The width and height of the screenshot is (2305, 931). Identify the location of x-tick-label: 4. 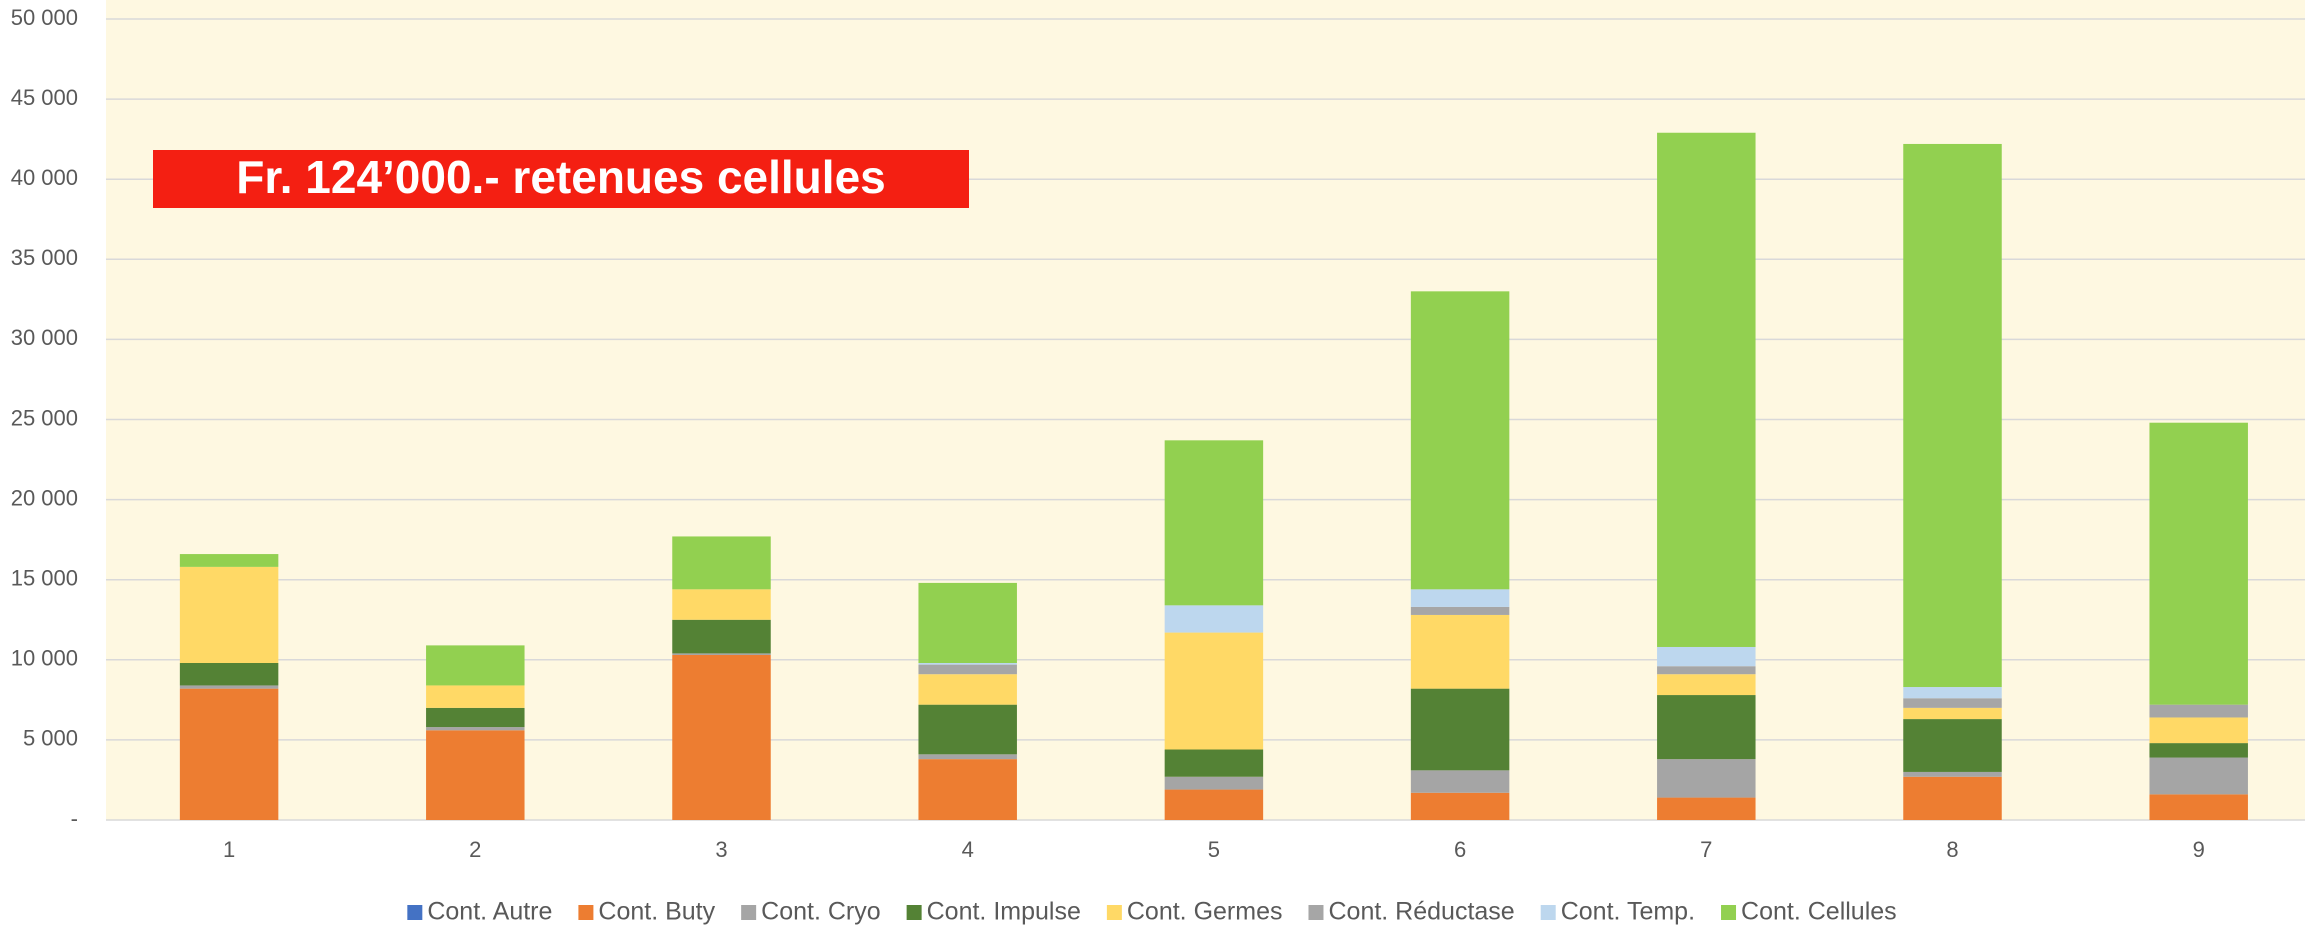
(968, 849).